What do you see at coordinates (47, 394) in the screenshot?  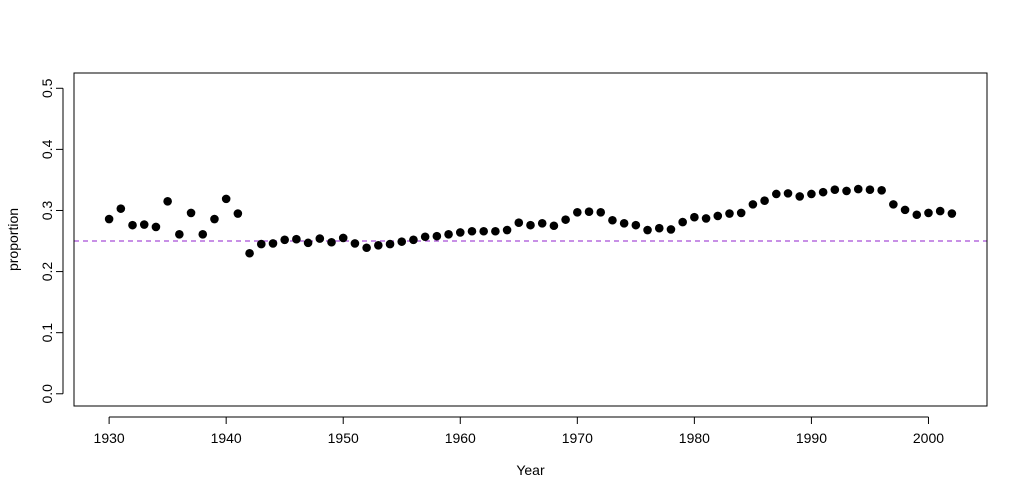 I see `y-tick-label: 0.0` at bounding box center [47, 394].